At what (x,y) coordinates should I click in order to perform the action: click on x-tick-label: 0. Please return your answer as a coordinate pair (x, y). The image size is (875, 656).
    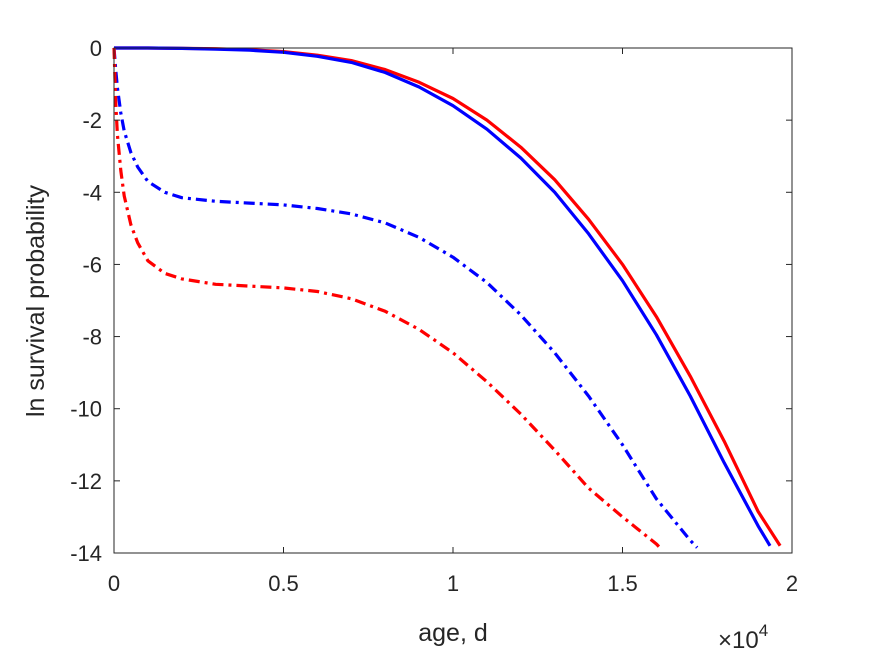
    Looking at the image, I should click on (114, 583).